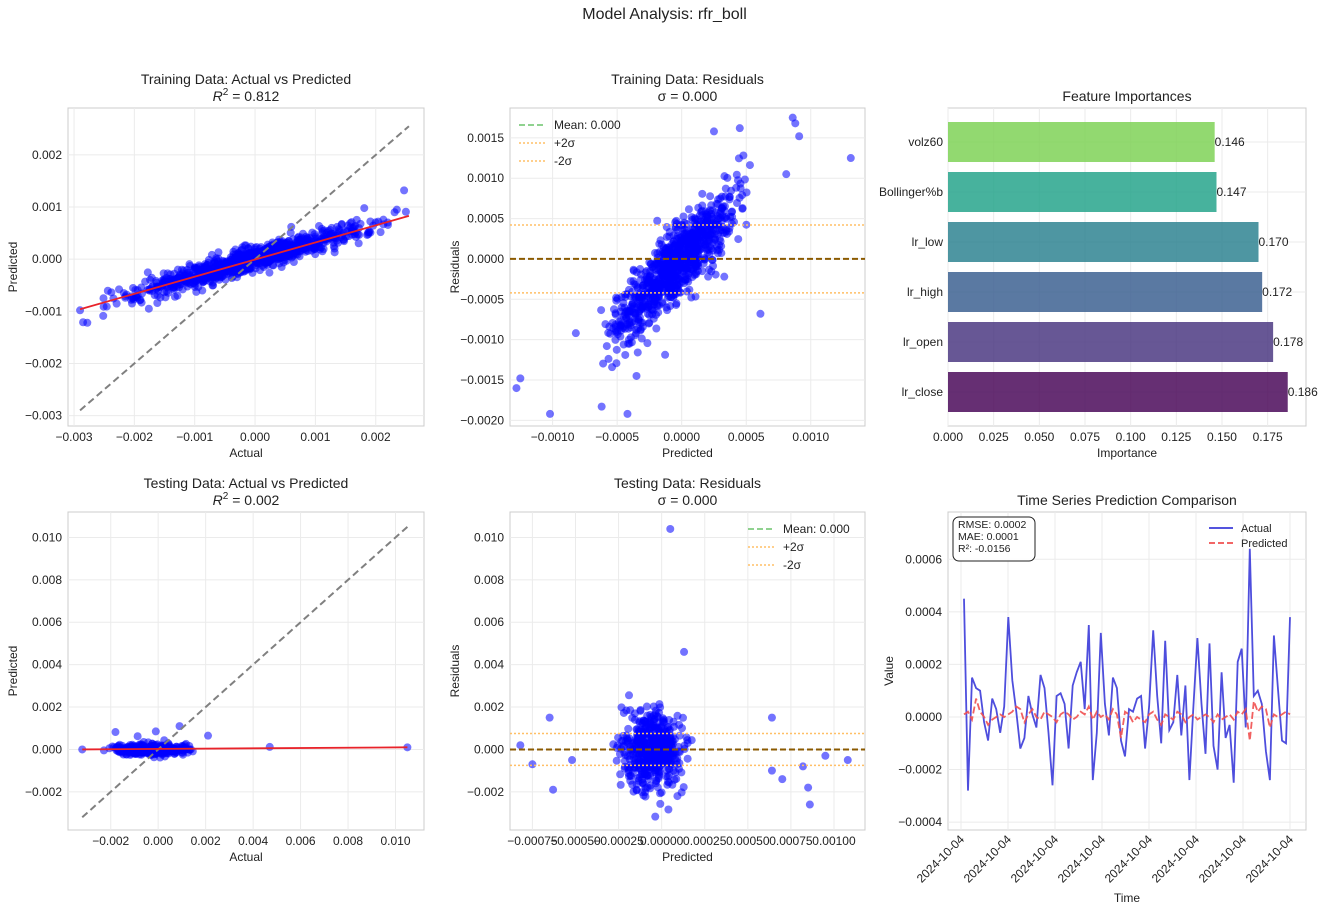  Describe the element at coordinates (489, 665) in the screenshot. I see `y-tick-label: 0.004` at that location.